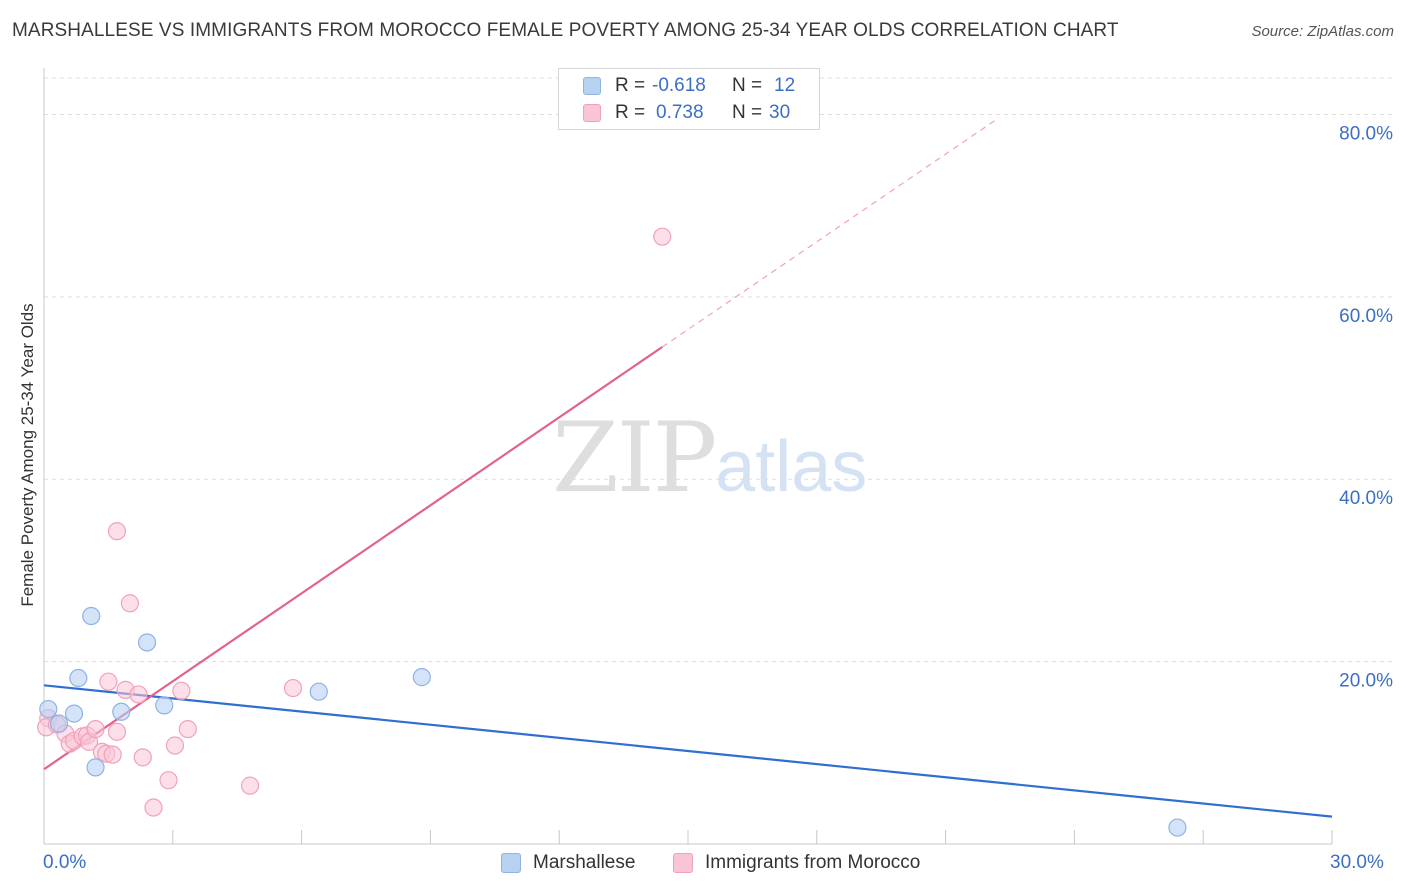 The height and width of the screenshot is (892, 1406). I want to click on trend-line-marshallese, so click(688, 751).